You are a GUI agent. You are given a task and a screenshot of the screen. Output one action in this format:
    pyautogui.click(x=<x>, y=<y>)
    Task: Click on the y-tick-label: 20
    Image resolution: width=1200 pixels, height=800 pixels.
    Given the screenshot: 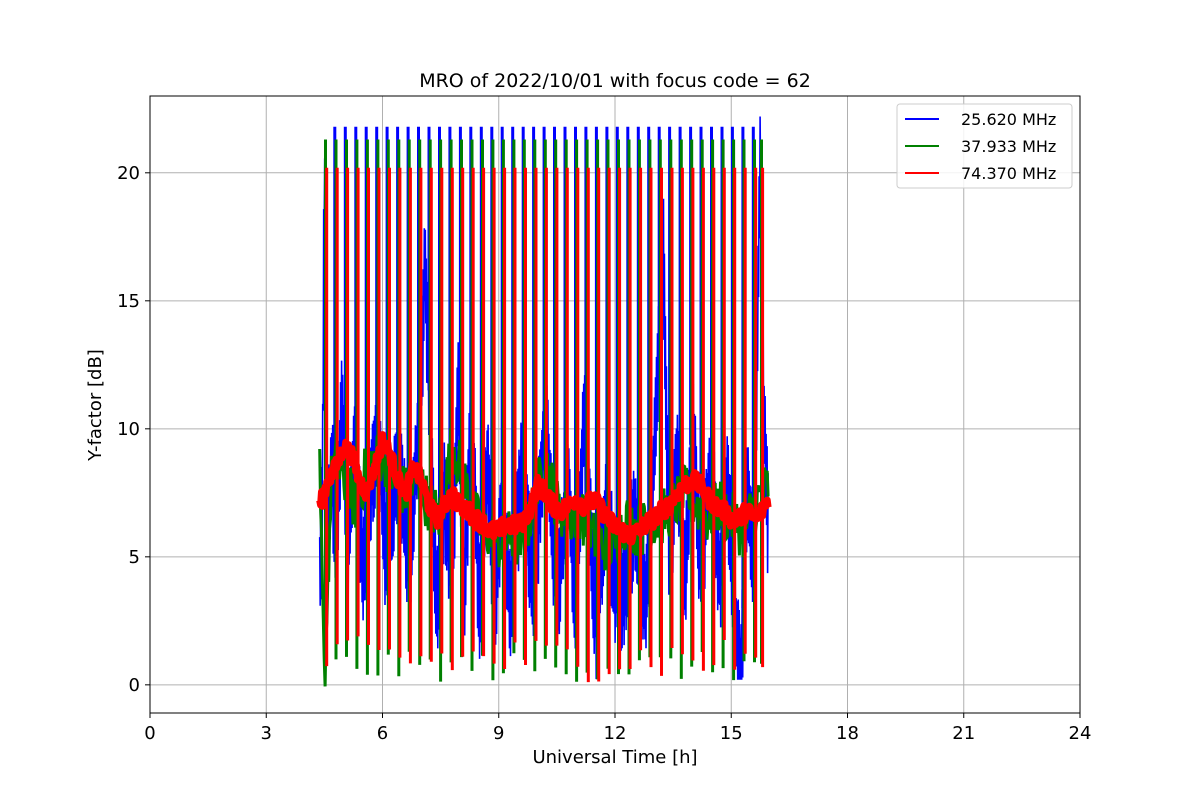 What is the action you would take?
    pyautogui.click(x=128, y=173)
    